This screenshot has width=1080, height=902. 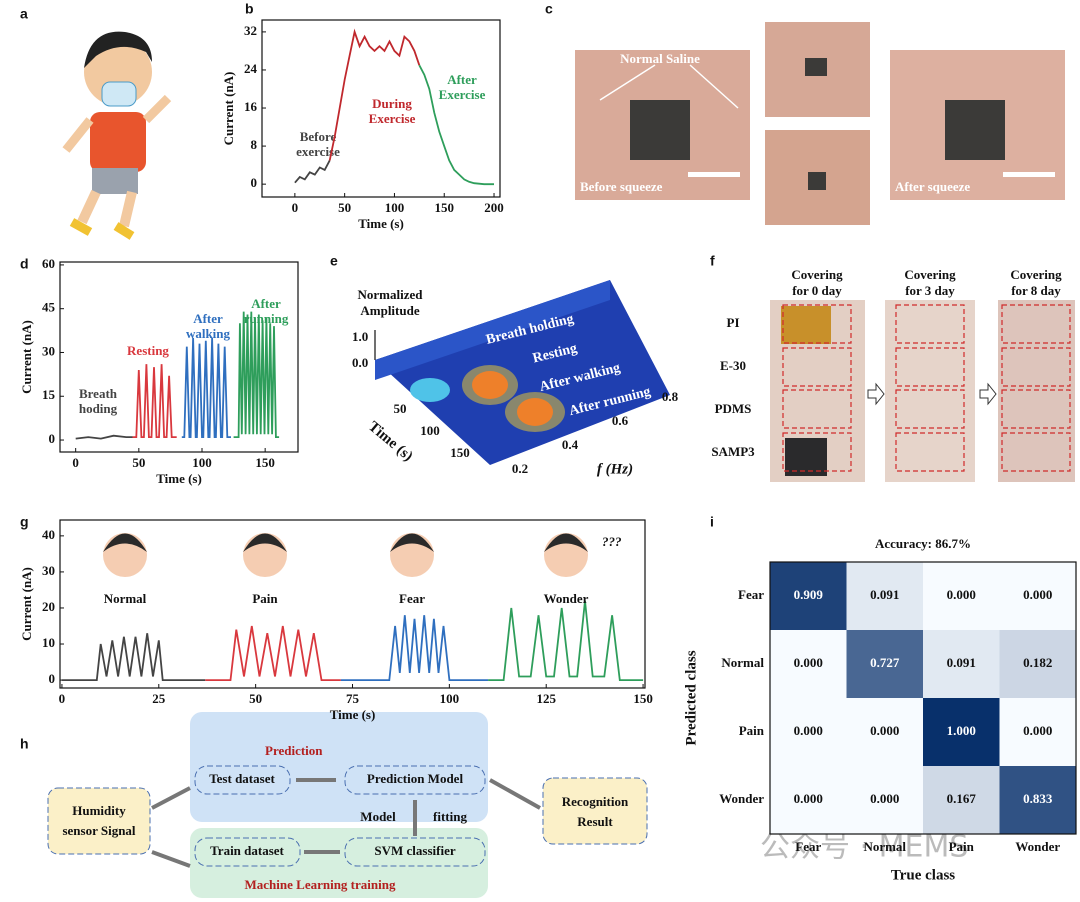 What do you see at coordinates (208, 326) in the screenshot?
I see `series-label: After walking` at bounding box center [208, 326].